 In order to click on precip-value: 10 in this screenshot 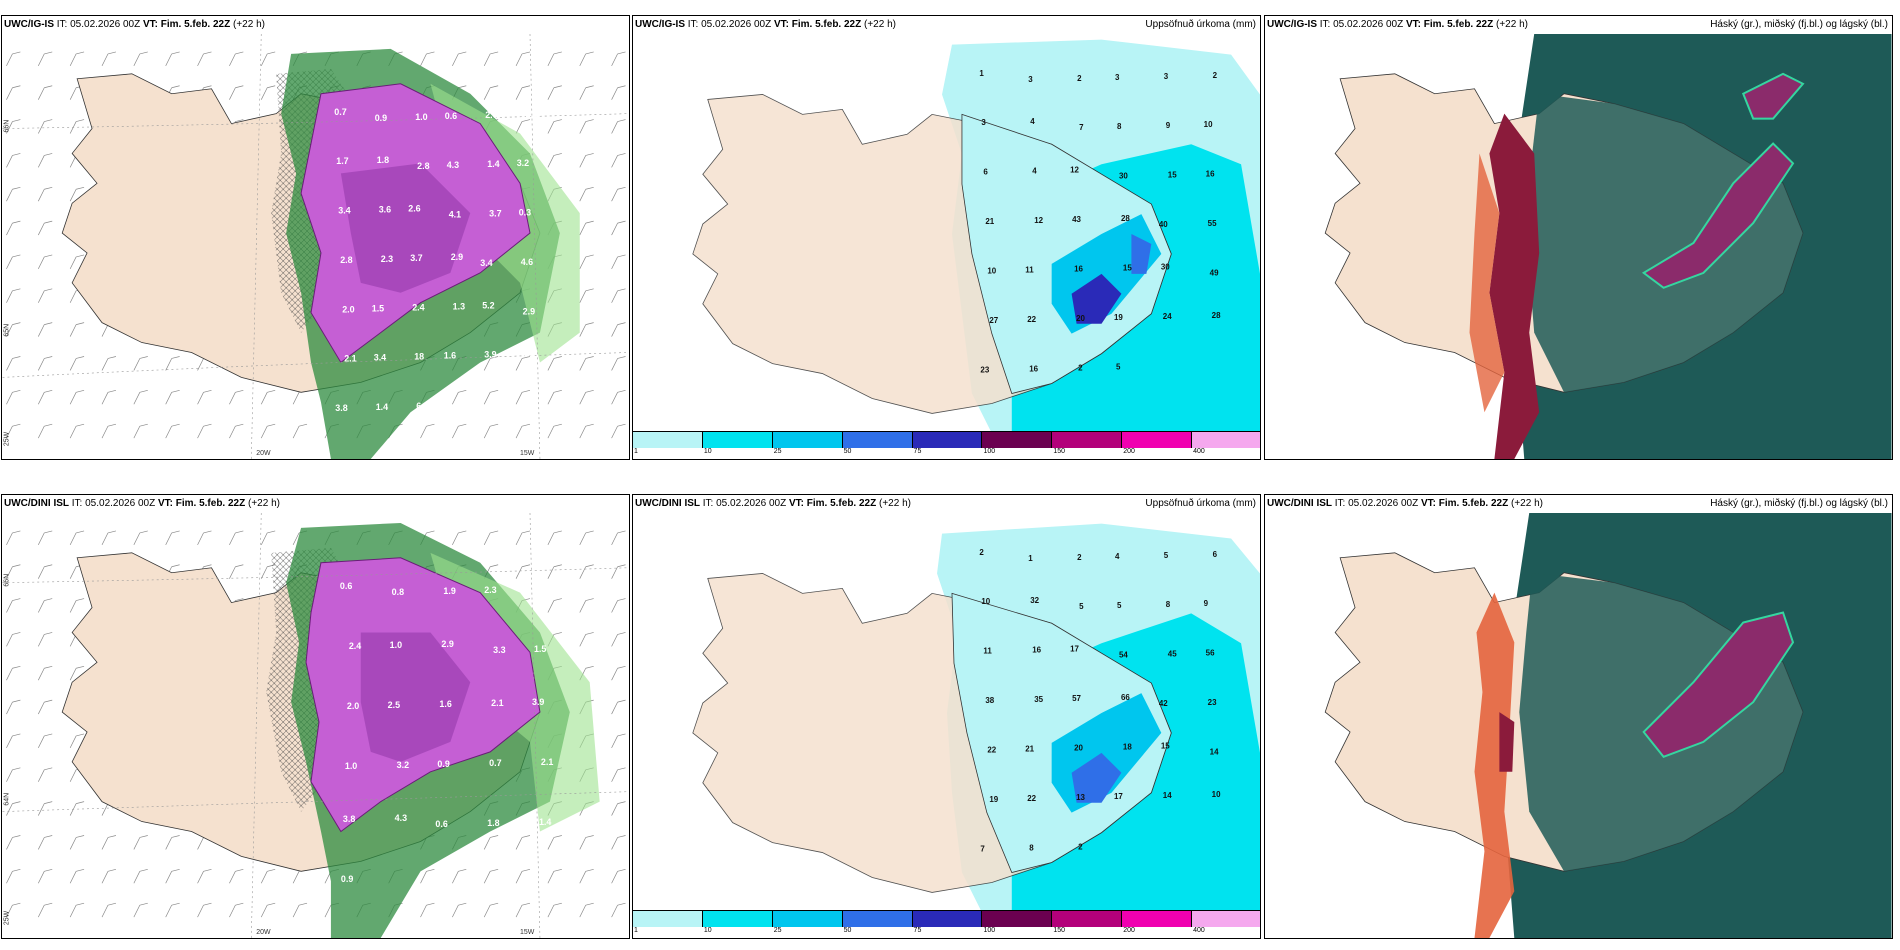, I will do `click(1216, 794)`.